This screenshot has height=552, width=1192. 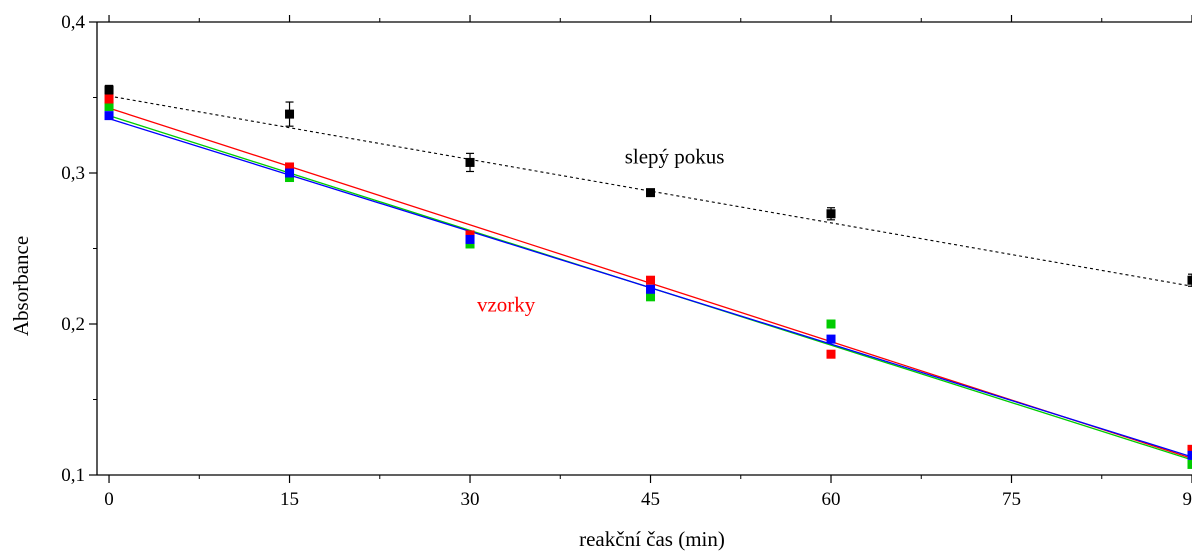 What do you see at coordinates (289, 499) in the screenshot?
I see `x-tick-label: 15` at bounding box center [289, 499].